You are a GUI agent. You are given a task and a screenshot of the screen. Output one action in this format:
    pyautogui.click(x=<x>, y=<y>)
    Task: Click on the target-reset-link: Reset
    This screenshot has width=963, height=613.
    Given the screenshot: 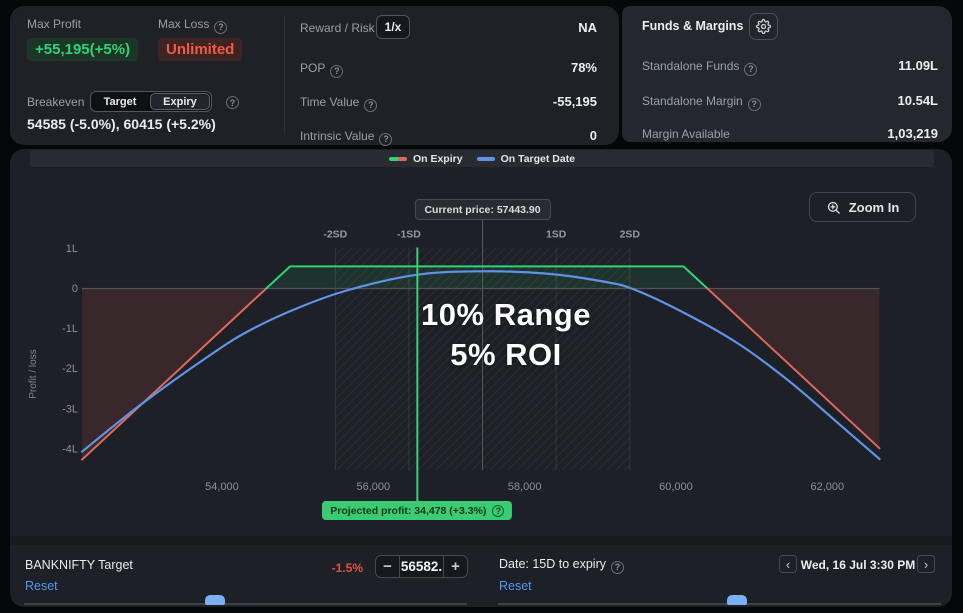 What is the action you would take?
    pyautogui.click(x=41, y=586)
    